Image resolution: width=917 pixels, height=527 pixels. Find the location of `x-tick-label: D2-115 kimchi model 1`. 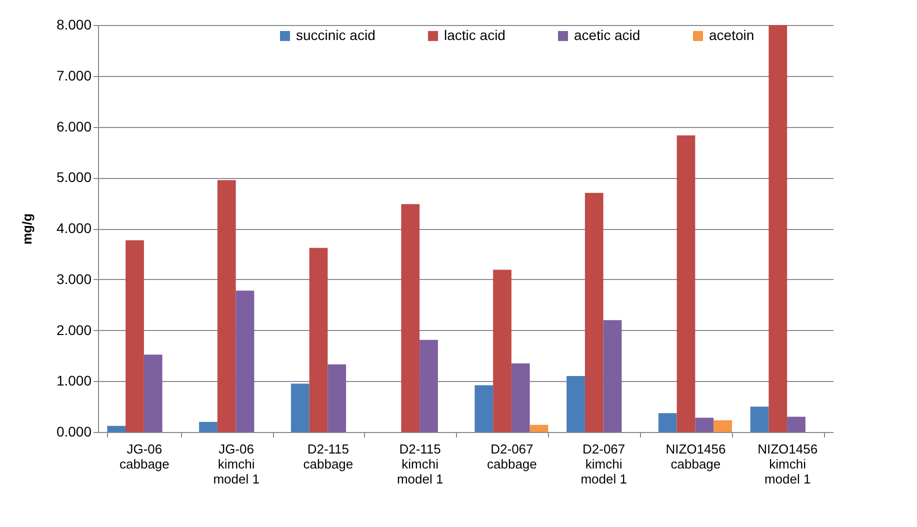

x-tick-label: D2-115 kimchi model 1 is located at coordinates (420, 464).